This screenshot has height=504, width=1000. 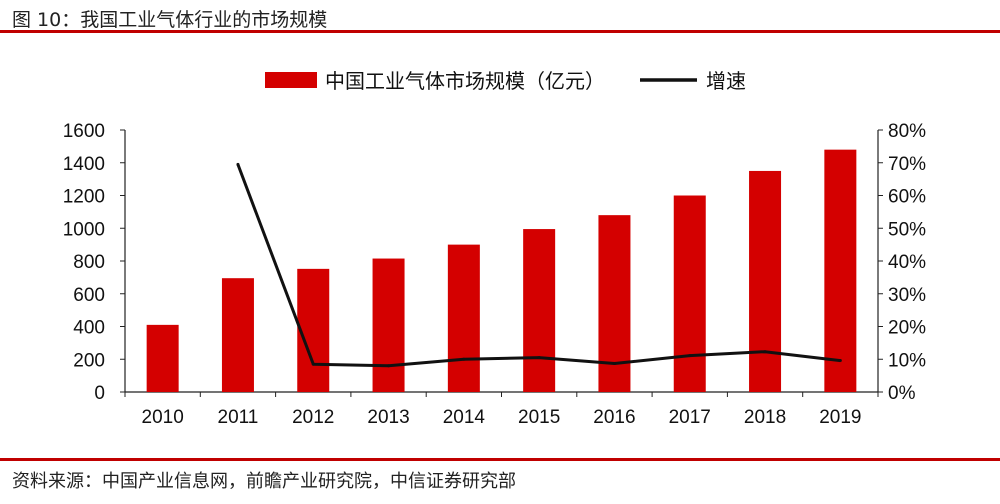 What do you see at coordinates (500, 459) in the screenshot?
I see `footer-rule` at bounding box center [500, 459].